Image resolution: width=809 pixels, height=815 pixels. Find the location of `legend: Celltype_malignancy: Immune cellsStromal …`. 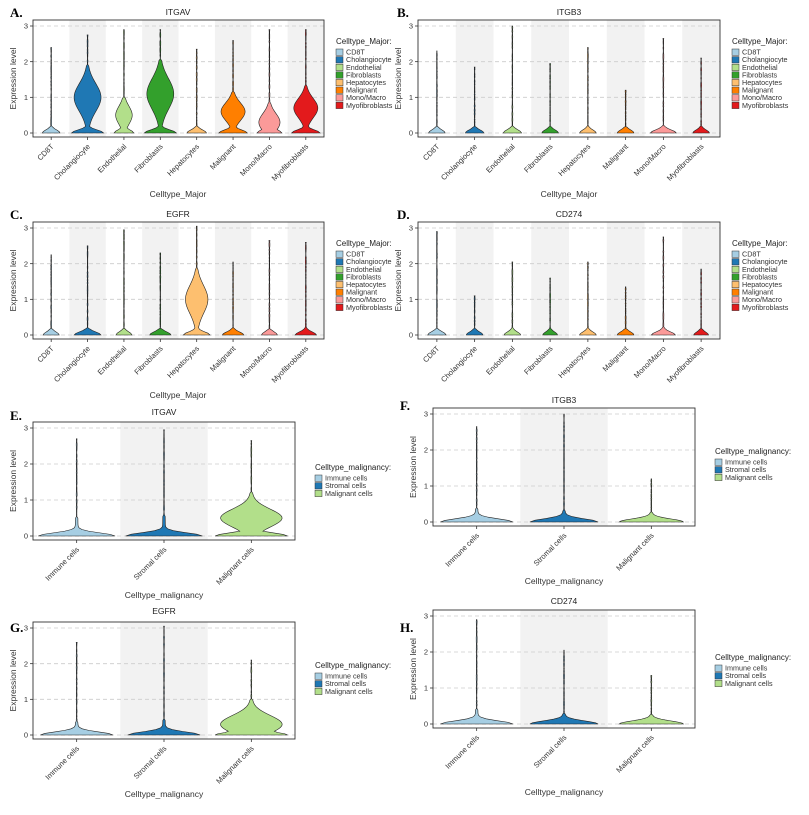

legend: Celltype_malignancy: Immune cellsStromal … is located at coordinates (752, 464).